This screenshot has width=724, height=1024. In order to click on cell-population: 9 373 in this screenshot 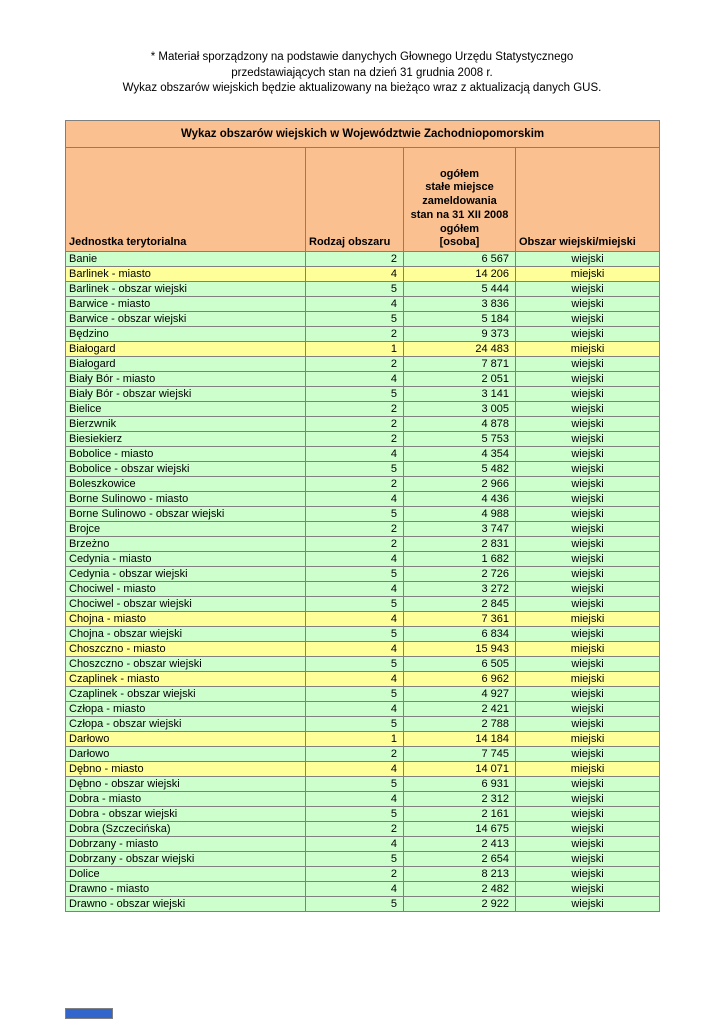, I will do `click(459, 334)`.